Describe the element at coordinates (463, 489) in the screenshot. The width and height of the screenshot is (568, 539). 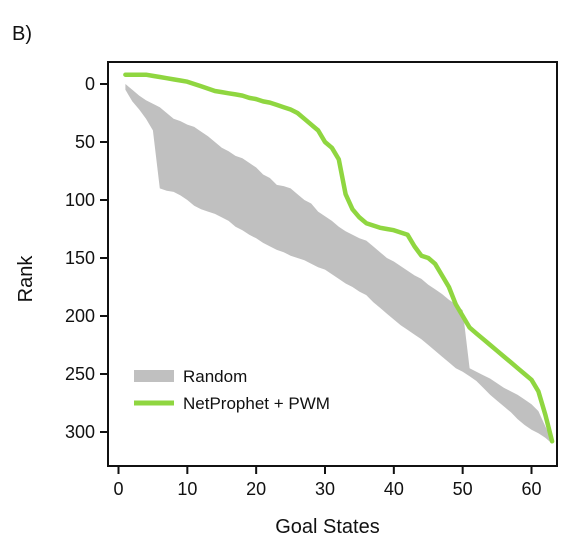
I see `x-tick-label: 50` at that location.